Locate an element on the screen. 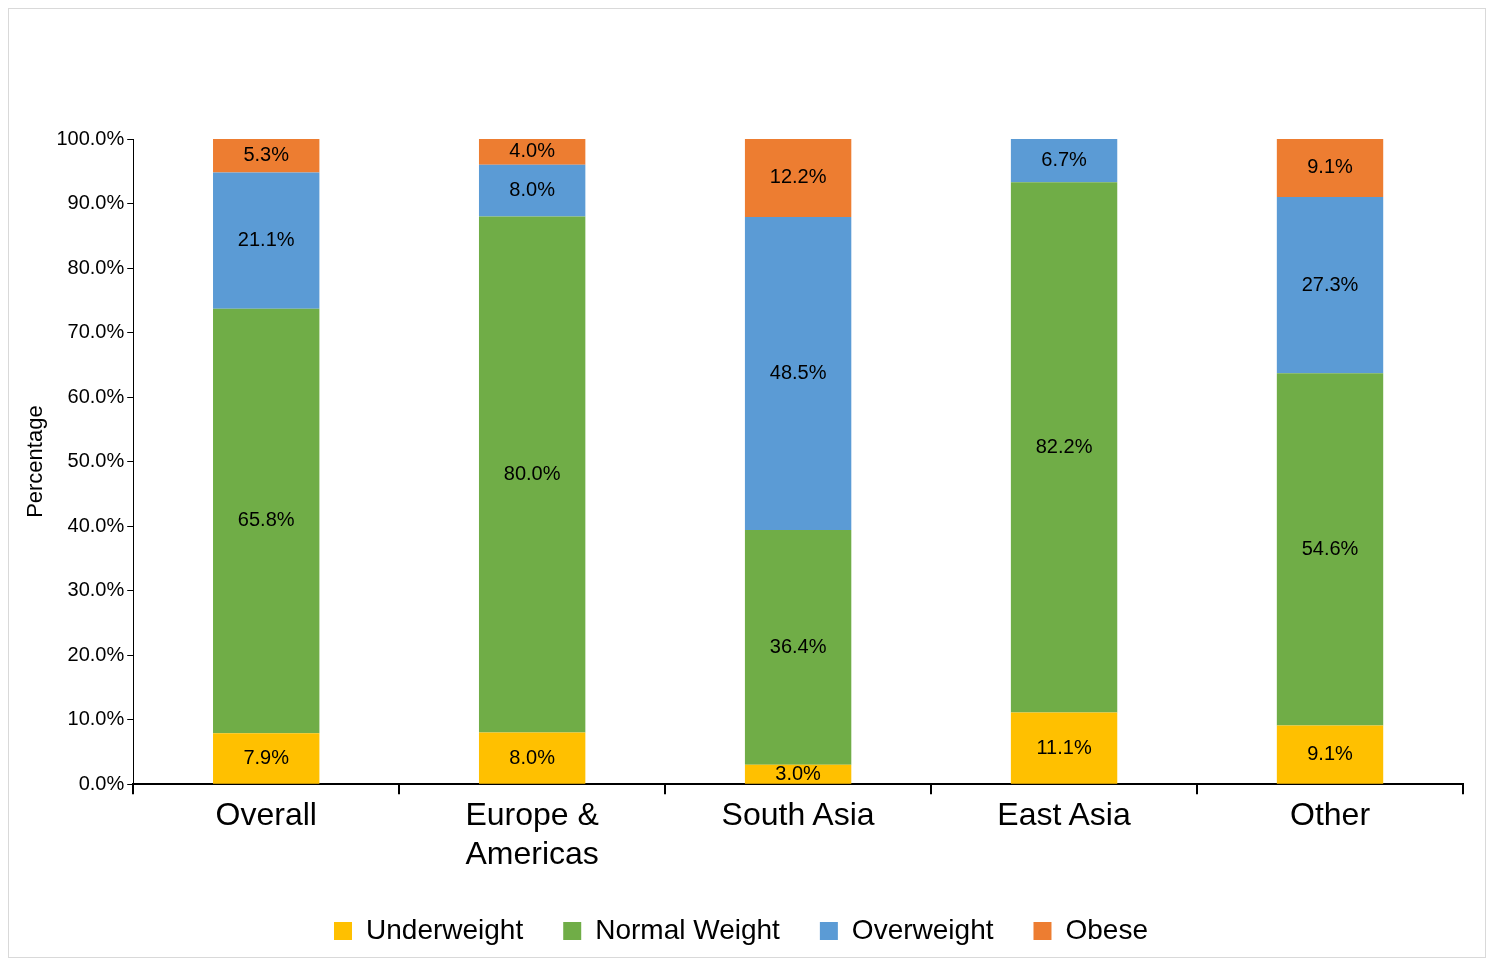 This screenshot has width=1493, height=960. data-label: 36.4% is located at coordinates (798, 645).